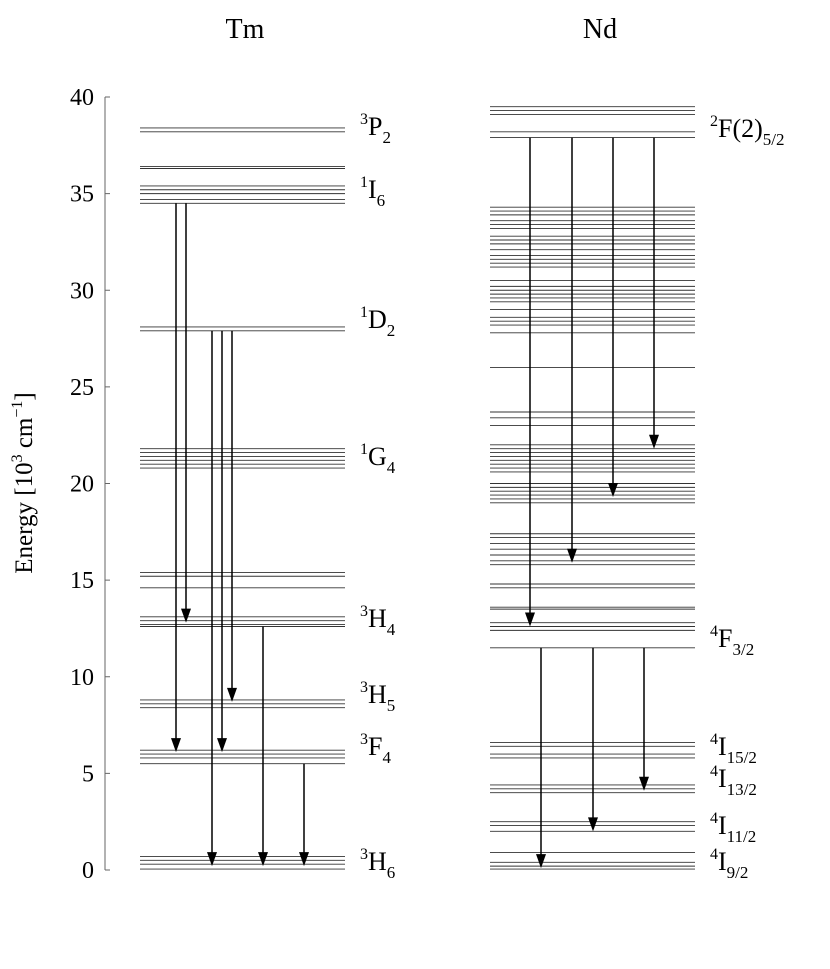 This screenshot has width=830, height=969. What do you see at coordinates (24, 517) in the screenshot?
I see `y-axis-label-part: Energy [10` at bounding box center [24, 517].